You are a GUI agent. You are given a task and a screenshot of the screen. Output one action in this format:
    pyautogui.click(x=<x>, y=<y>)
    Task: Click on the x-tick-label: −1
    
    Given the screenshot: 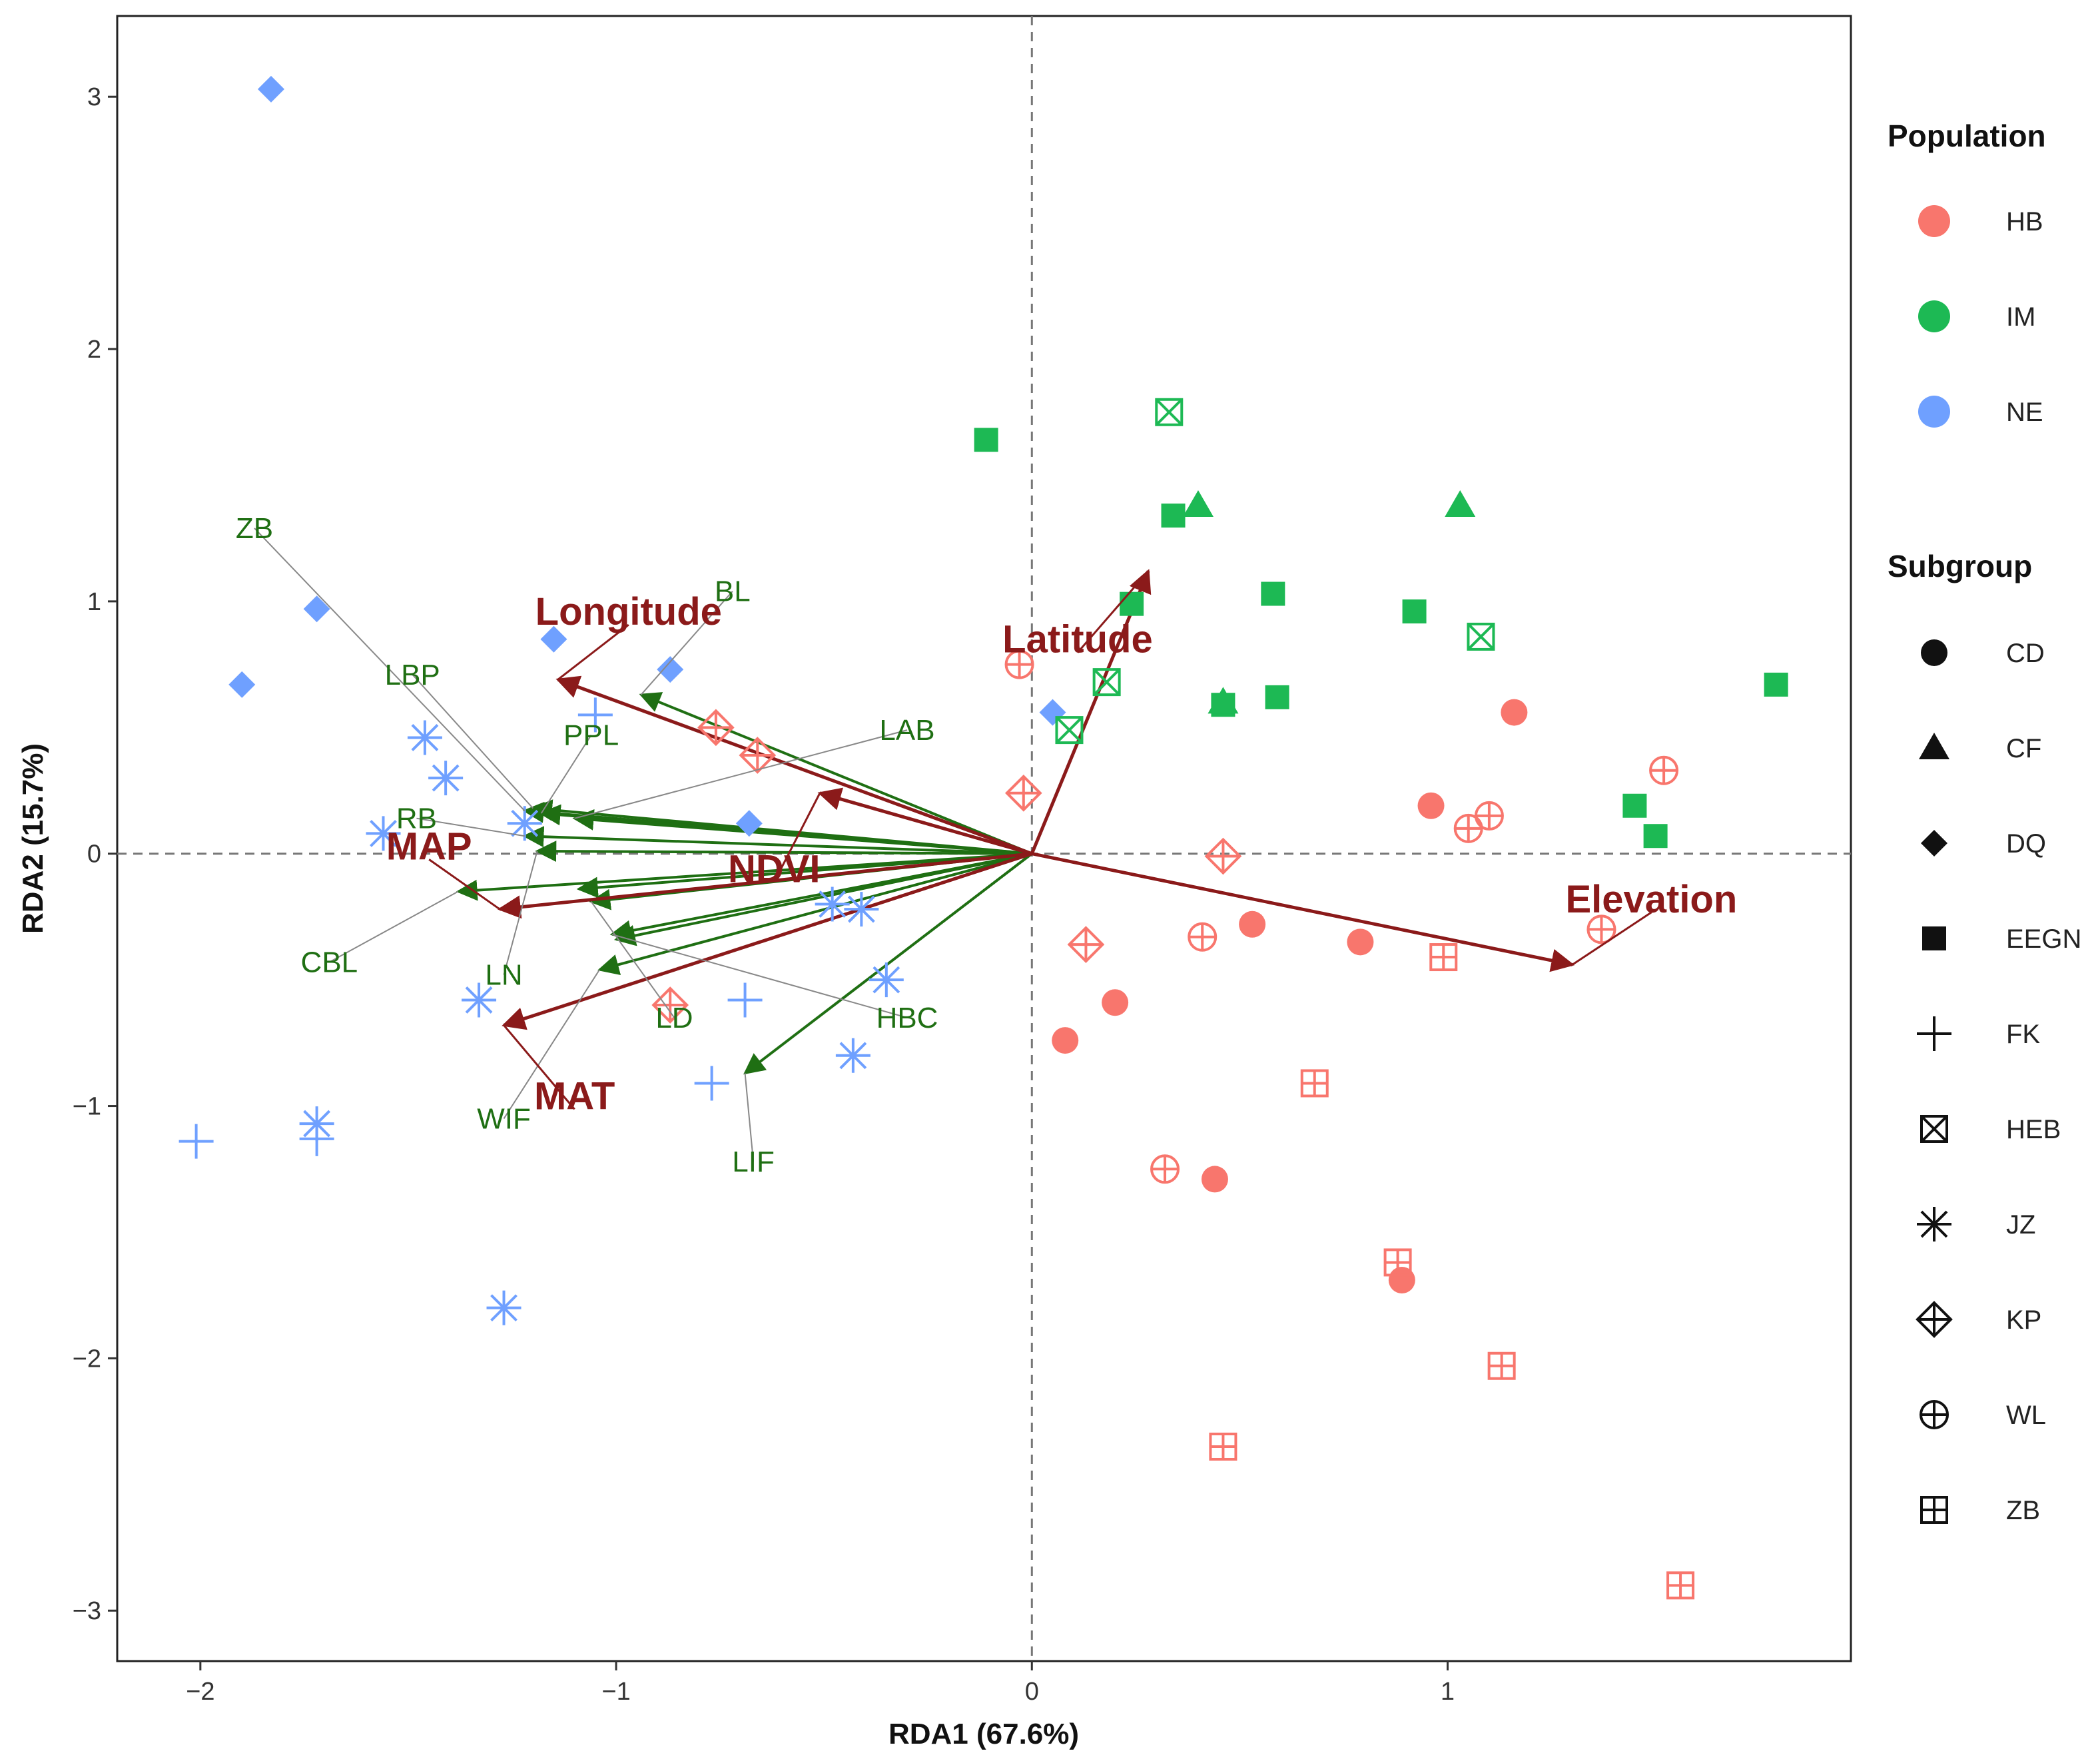 What is the action you would take?
    pyautogui.click(x=615, y=1692)
    